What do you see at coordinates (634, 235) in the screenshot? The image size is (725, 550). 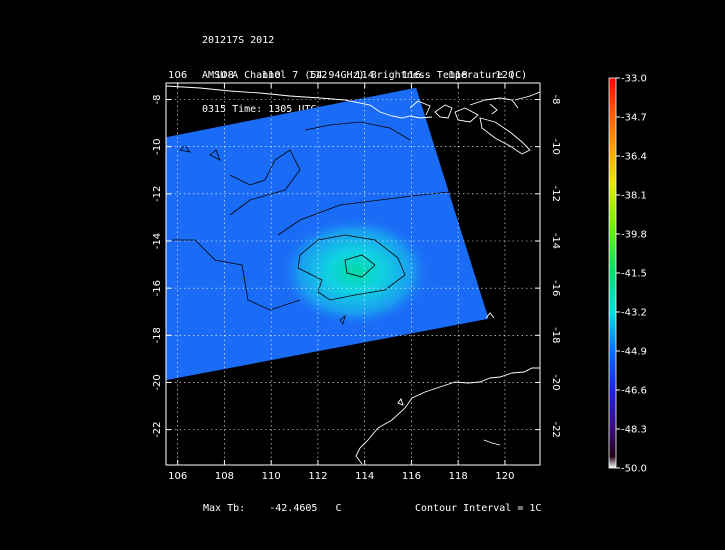 I see `colorbar-label: -39.8` at bounding box center [634, 235].